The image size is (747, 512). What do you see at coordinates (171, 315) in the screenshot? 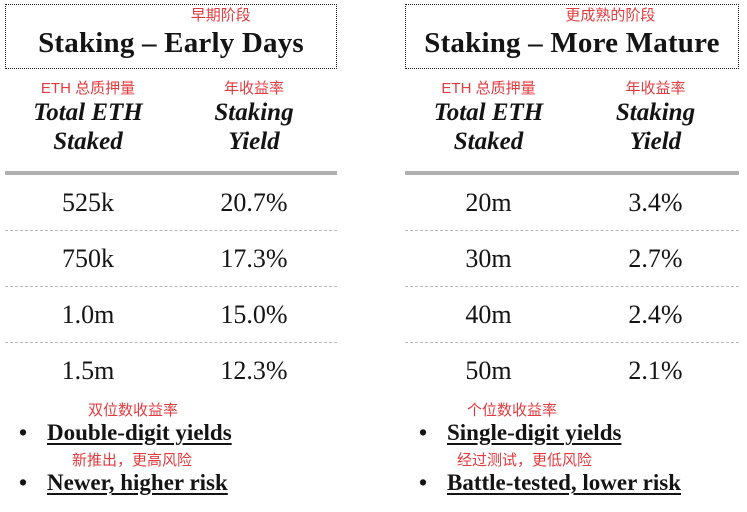
I see `table-row: 1.0m 15.0%` at bounding box center [171, 315].